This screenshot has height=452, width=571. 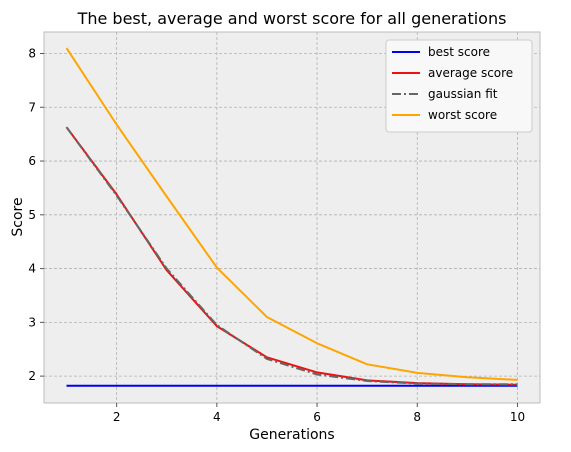 I want to click on x-tick-label: 8, so click(x=417, y=417).